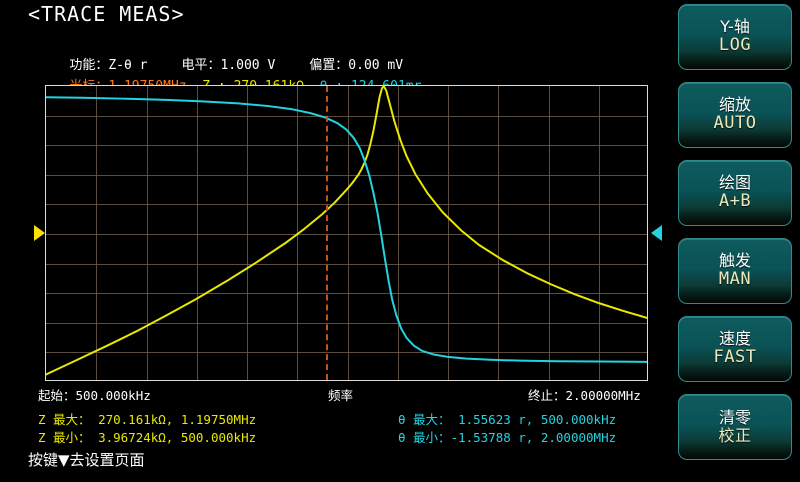 This screenshot has height=482, width=800. Describe the element at coordinates (86, 460) in the screenshot. I see `setup-hint-text: 按键▼去设置页面` at that location.